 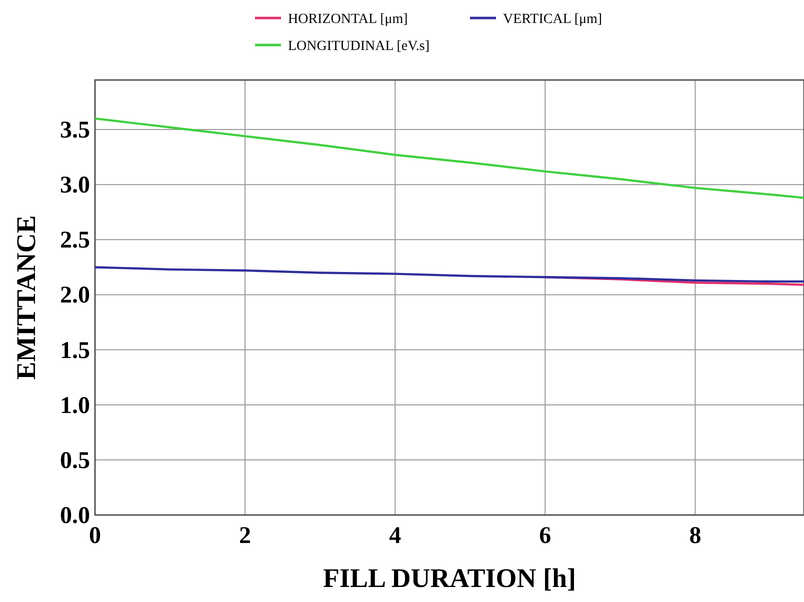 What do you see at coordinates (695, 536) in the screenshot?
I see `x-tick-label: 8` at bounding box center [695, 536].